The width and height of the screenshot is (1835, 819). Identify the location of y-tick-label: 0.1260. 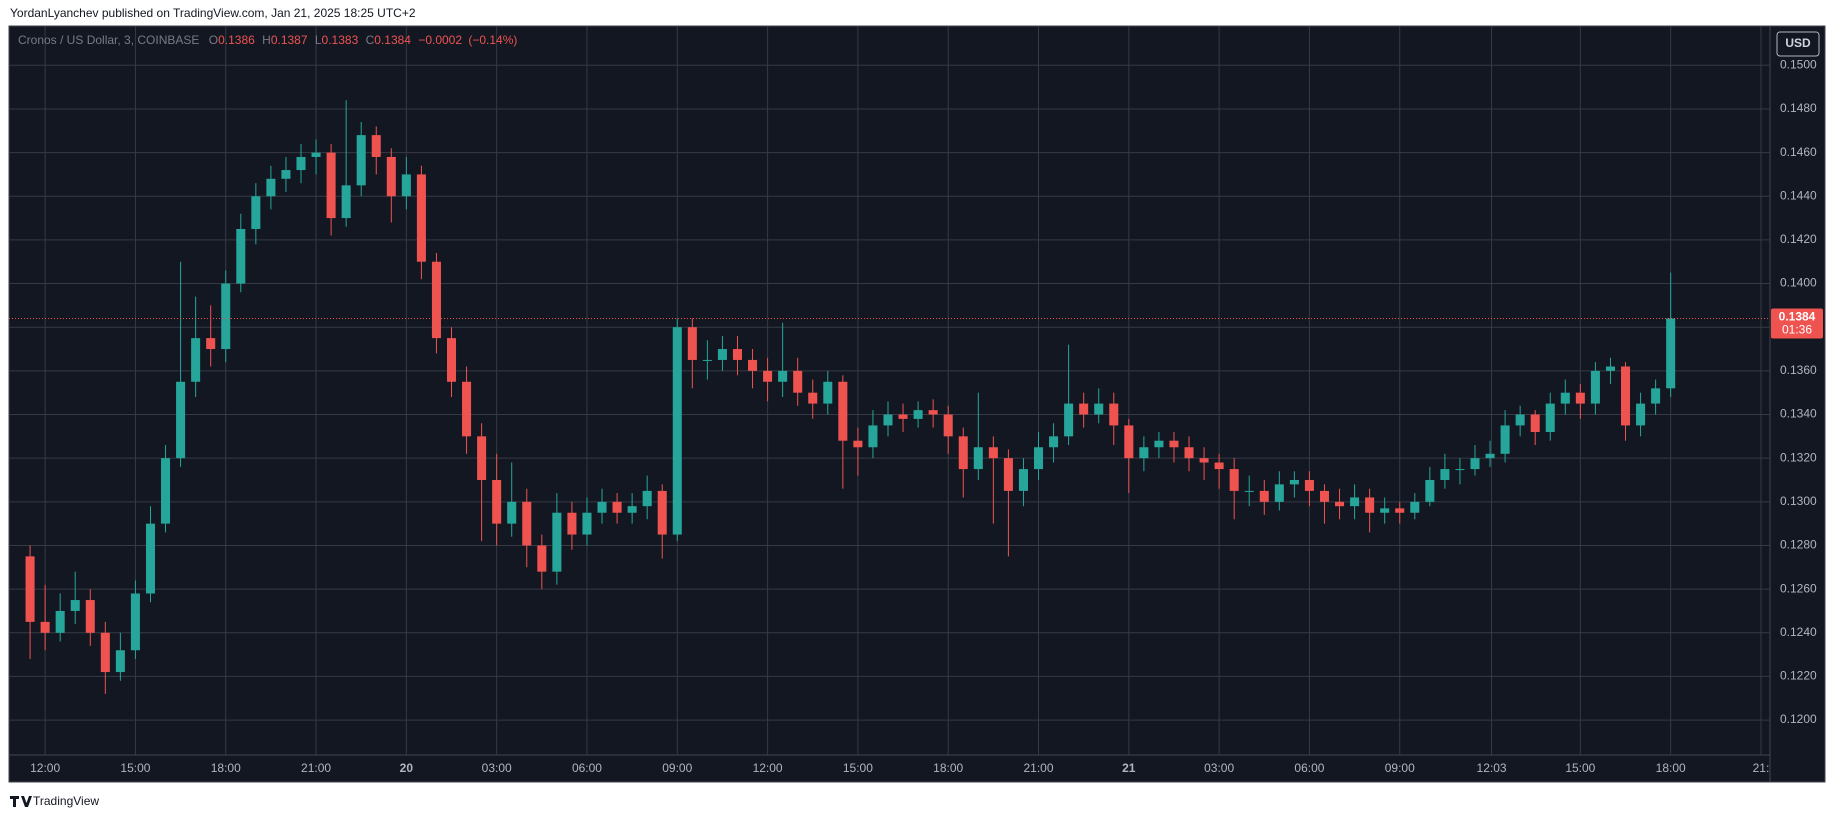
(1798, 588).